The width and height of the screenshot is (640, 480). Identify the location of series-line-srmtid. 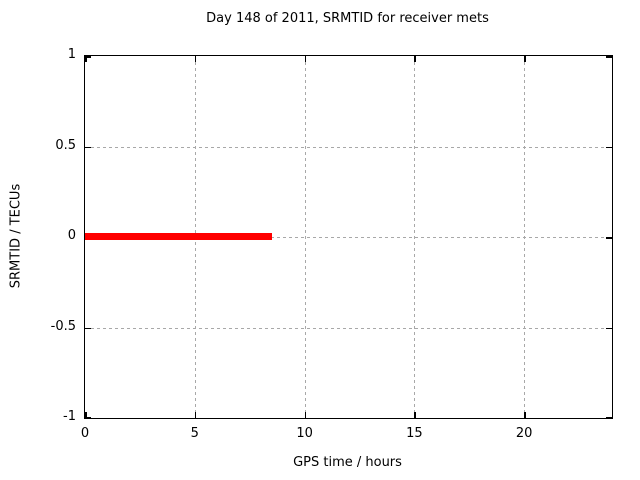
(178, 236).